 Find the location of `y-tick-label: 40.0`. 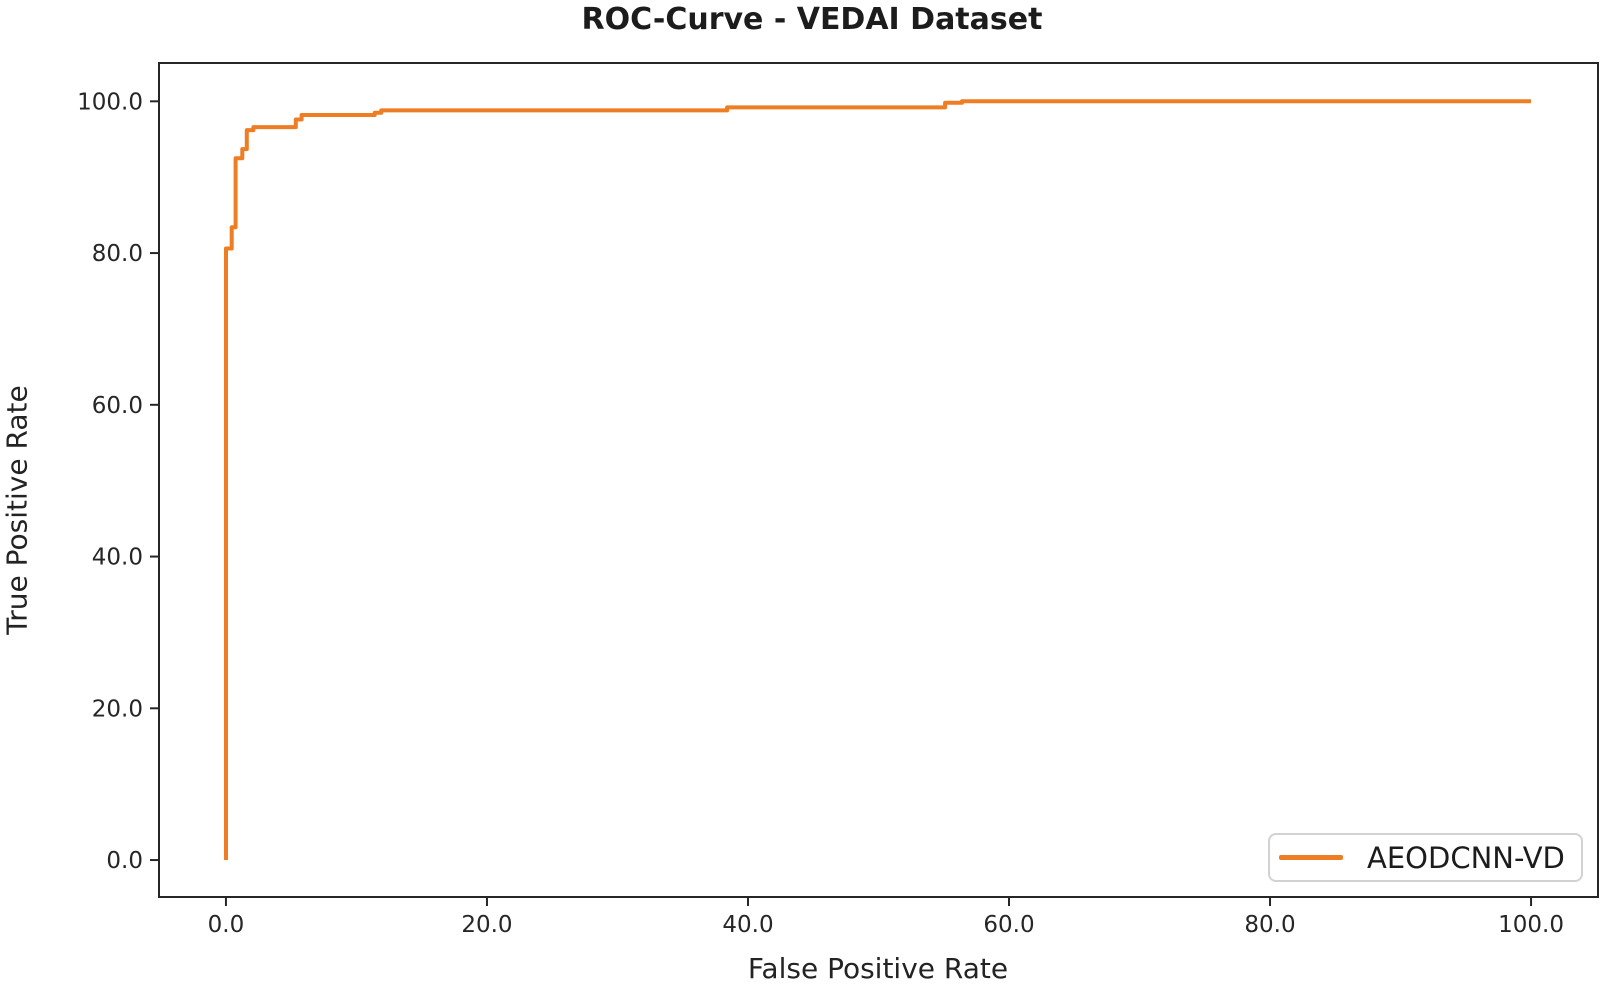

y-tick-label: 40.0 is located at coordinates (117, 558).